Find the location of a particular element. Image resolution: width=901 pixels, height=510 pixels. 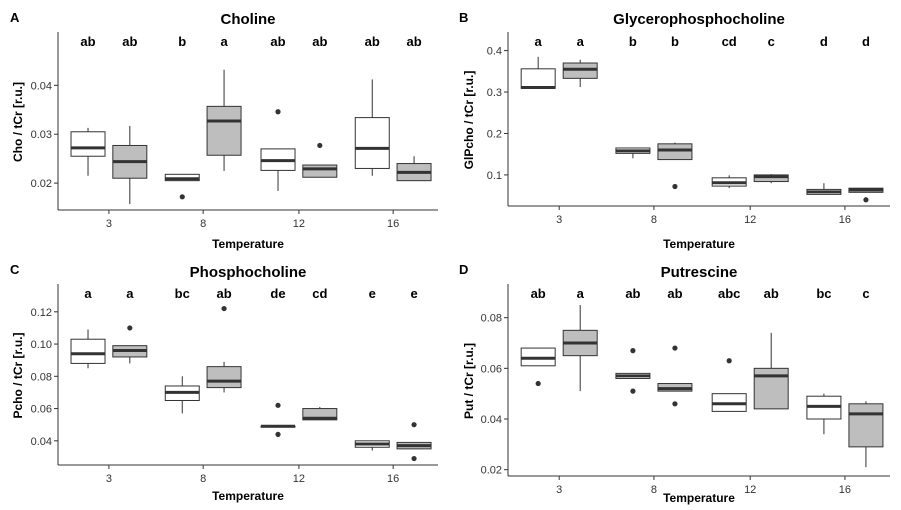

box-d-16-g2: c is located at coordinates (866, 377).